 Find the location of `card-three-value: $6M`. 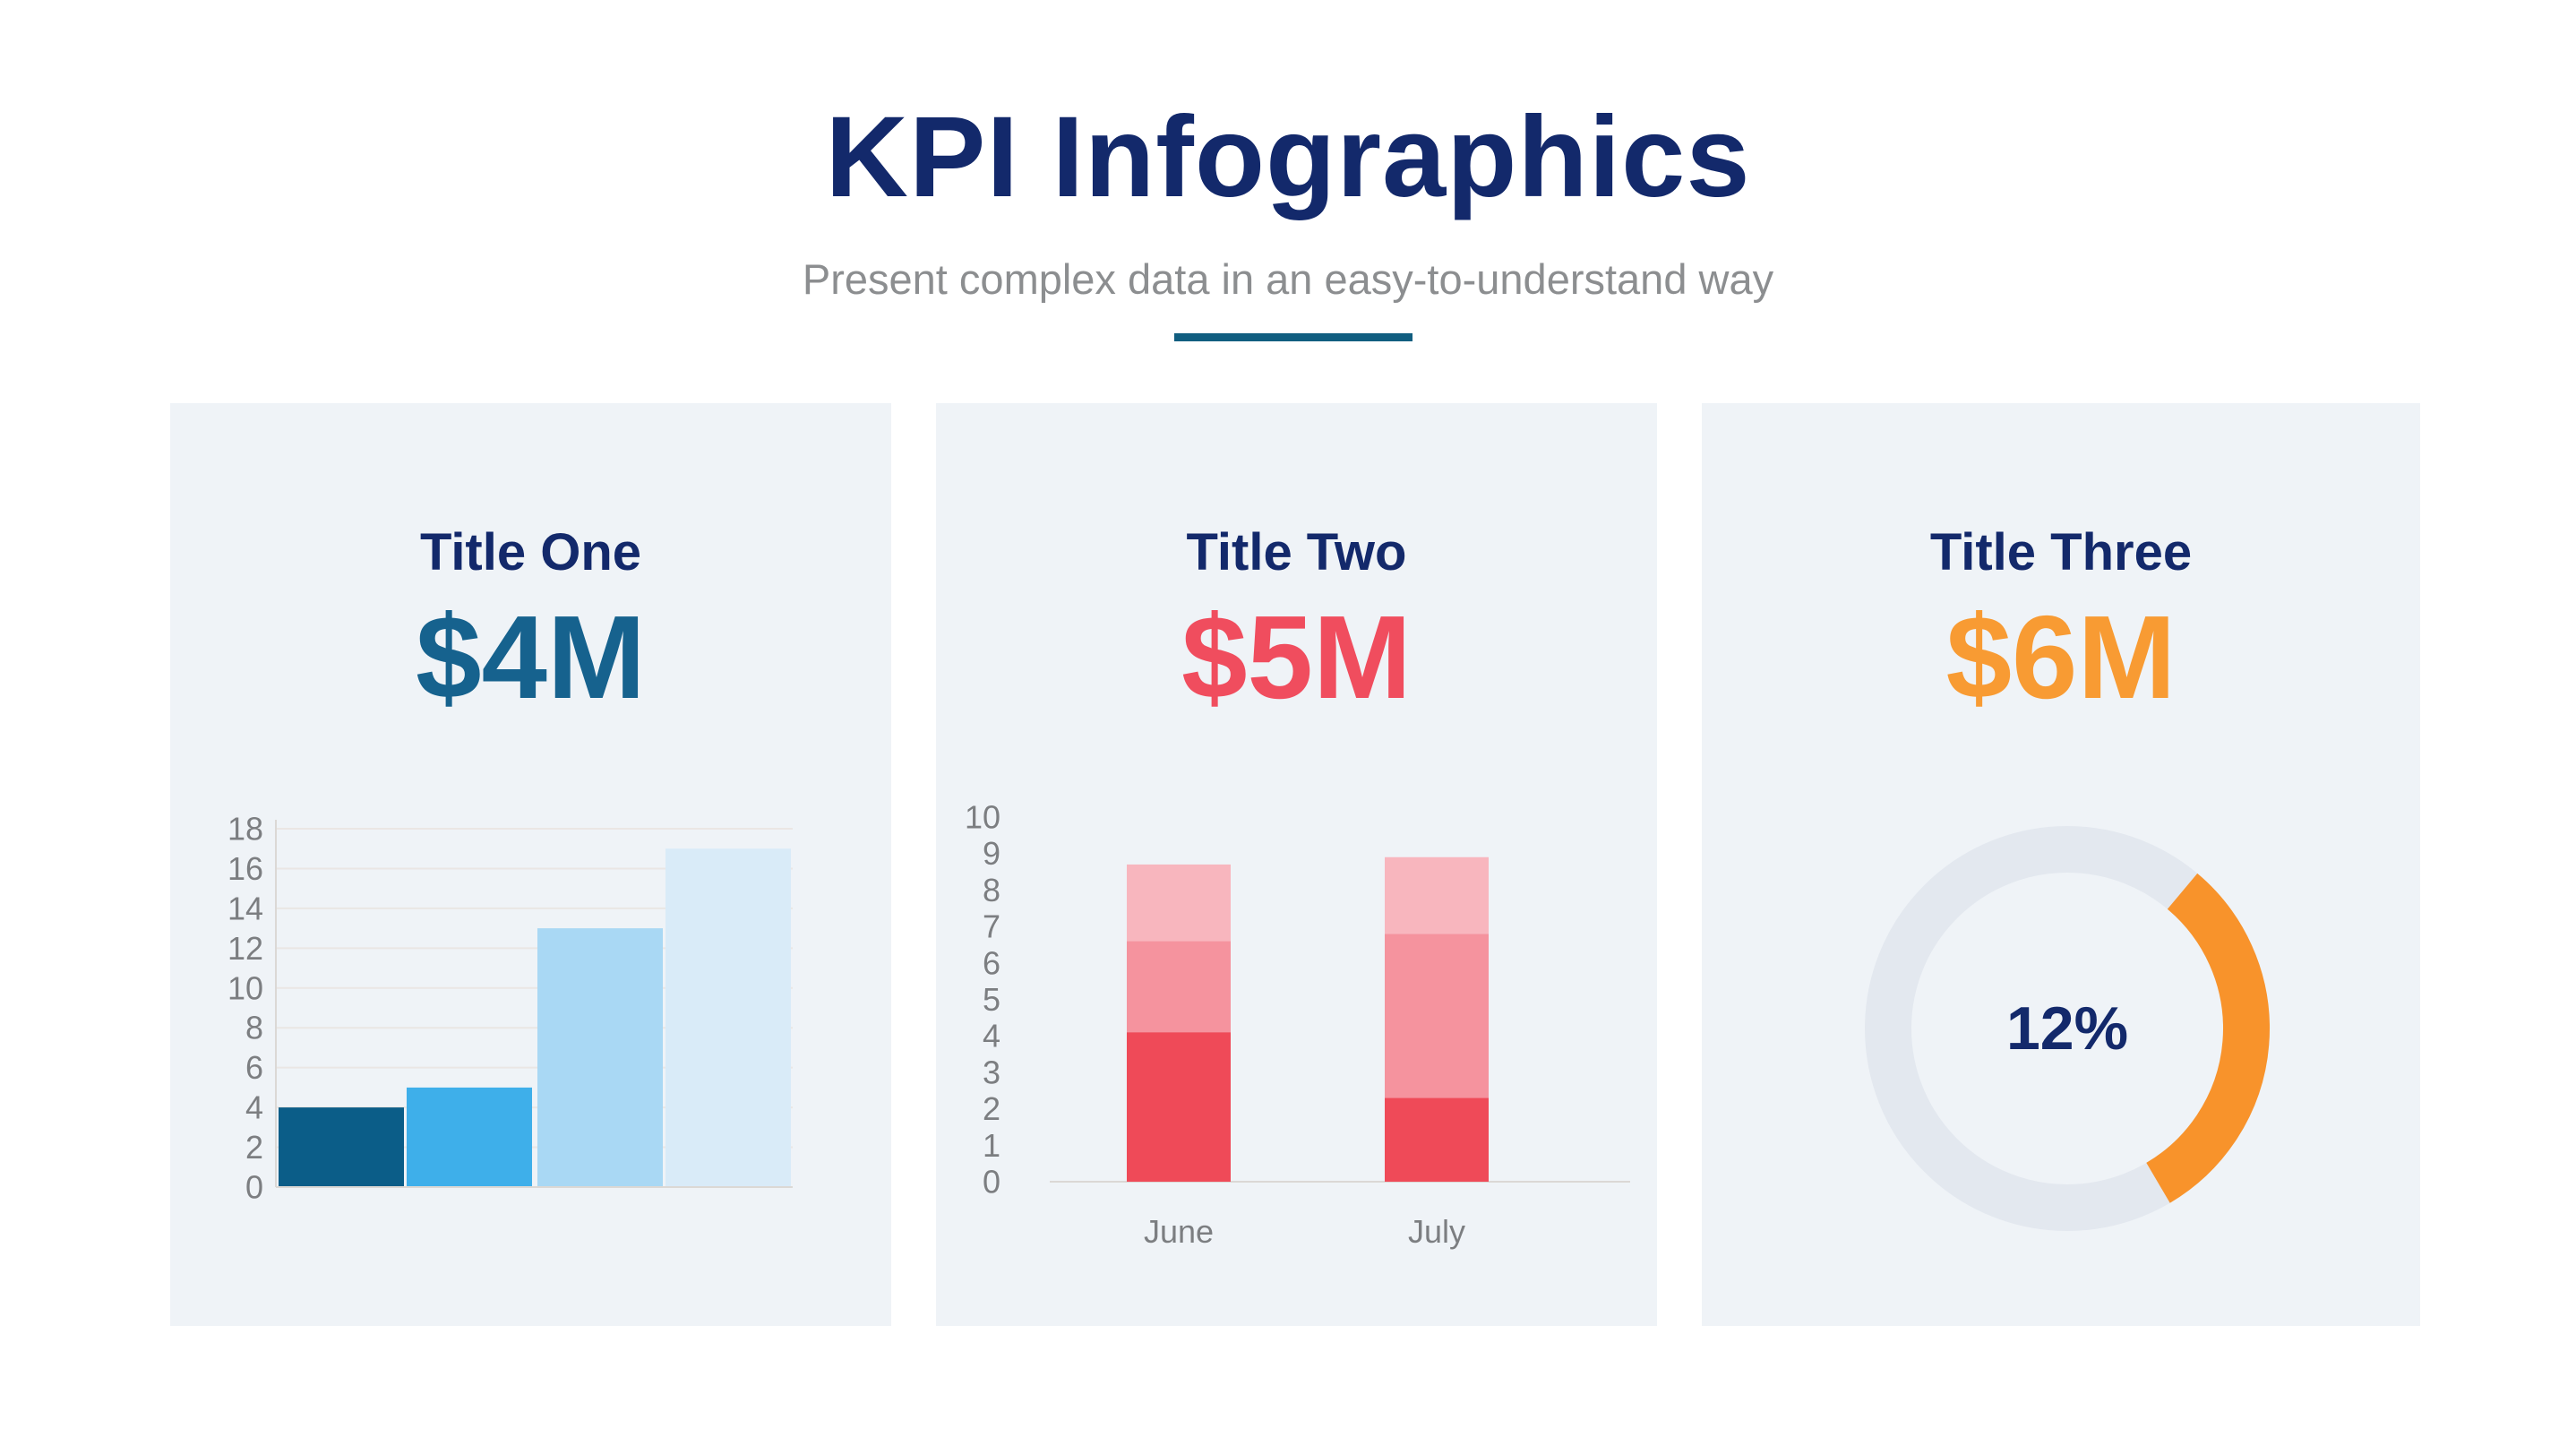

card-three-value: $6M is located at coordinates (2061, 657).